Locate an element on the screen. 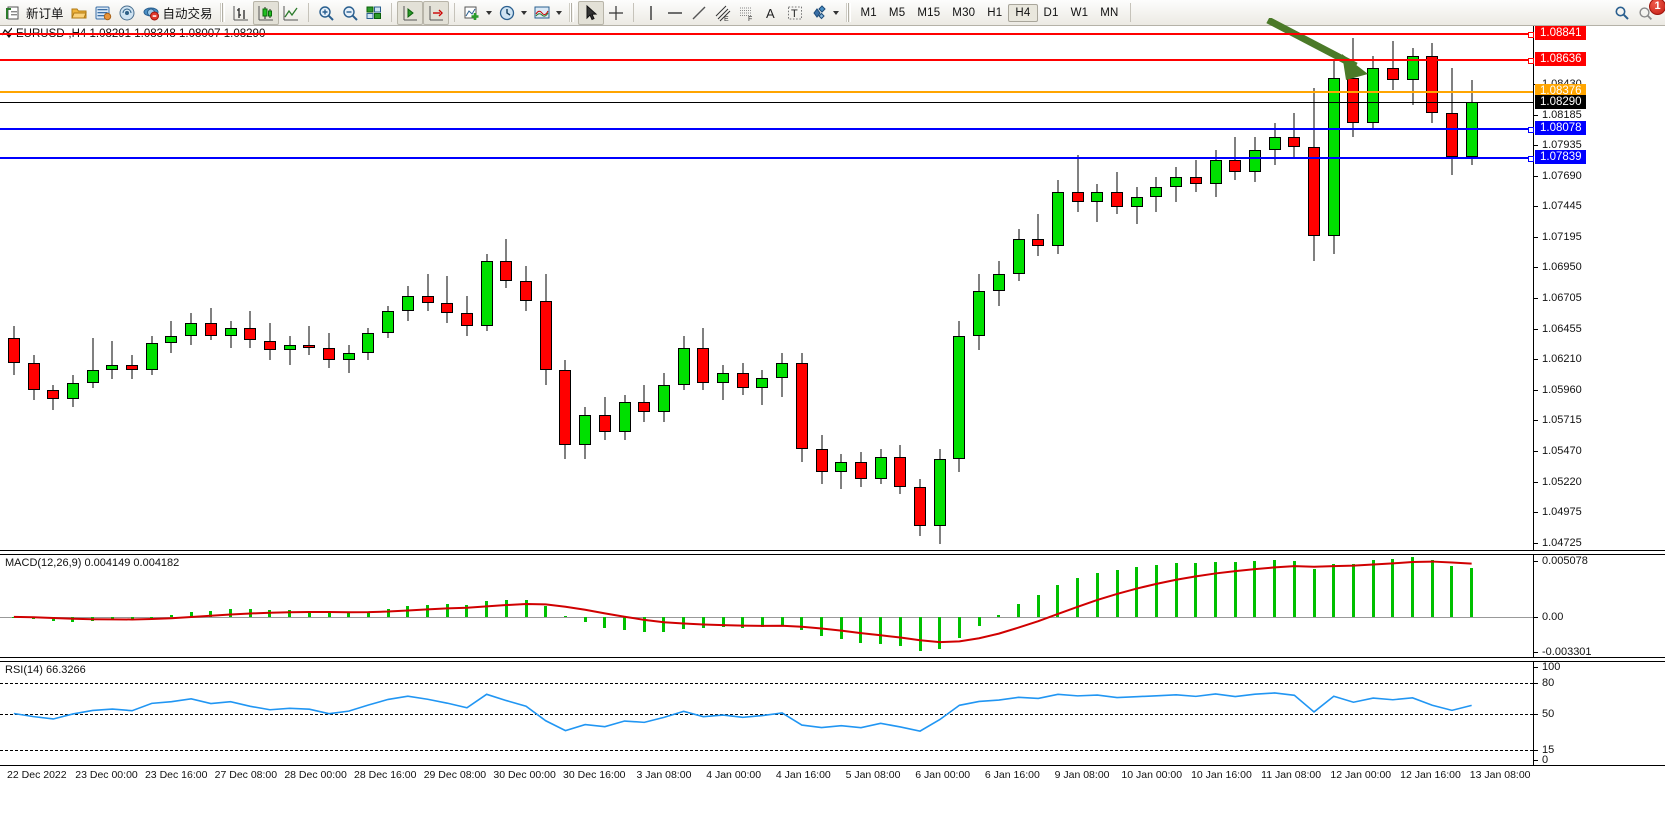 The height and width of the screenshot is (833, 1665). level-line-1.08376 is located at coordinates (766, 91).